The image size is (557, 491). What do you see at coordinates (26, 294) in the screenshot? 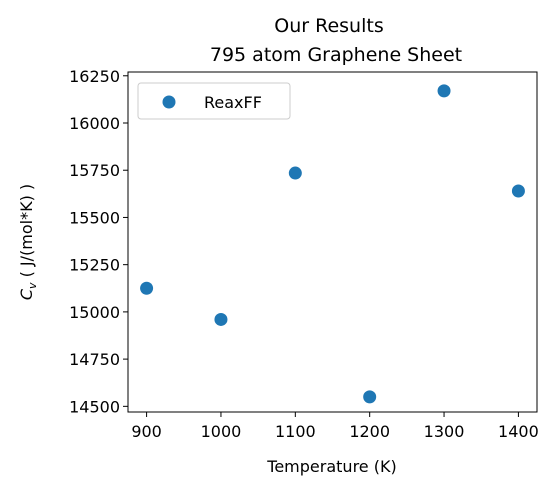
I see `y-axis-label-symbol: C` at bounding box center [26, 294].